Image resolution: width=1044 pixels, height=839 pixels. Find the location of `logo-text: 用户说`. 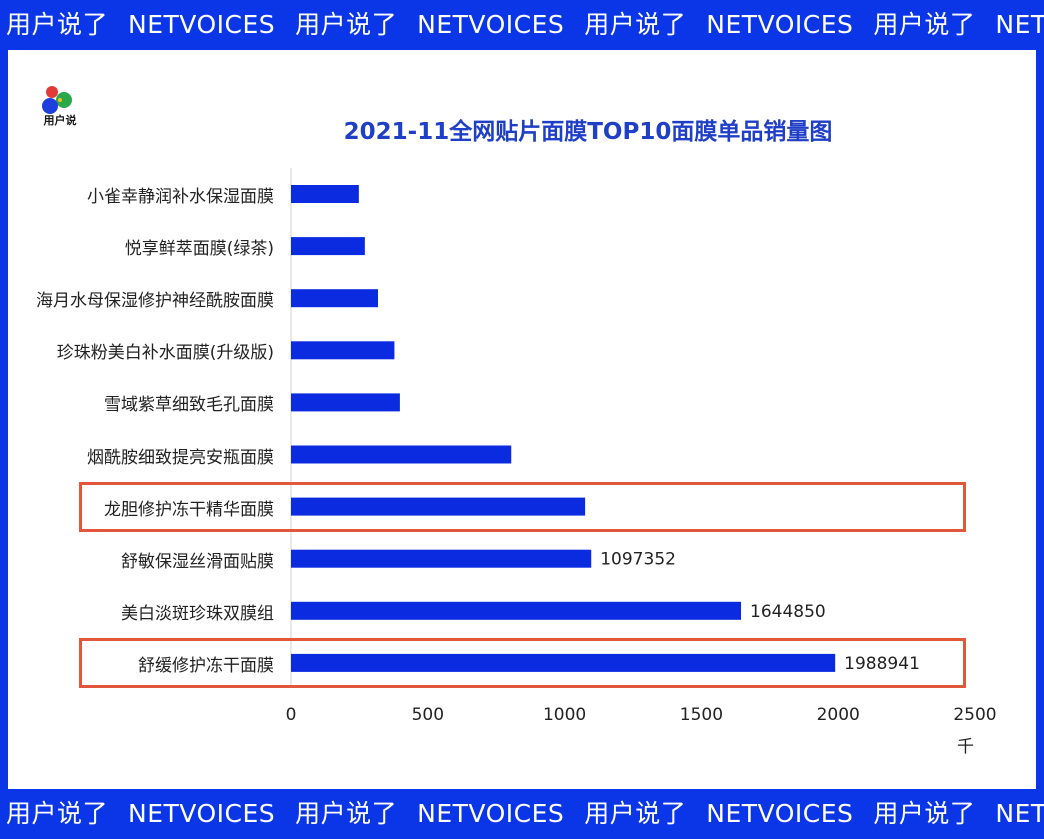

logo-text: 用户说 is located at coordinates (60, 120).